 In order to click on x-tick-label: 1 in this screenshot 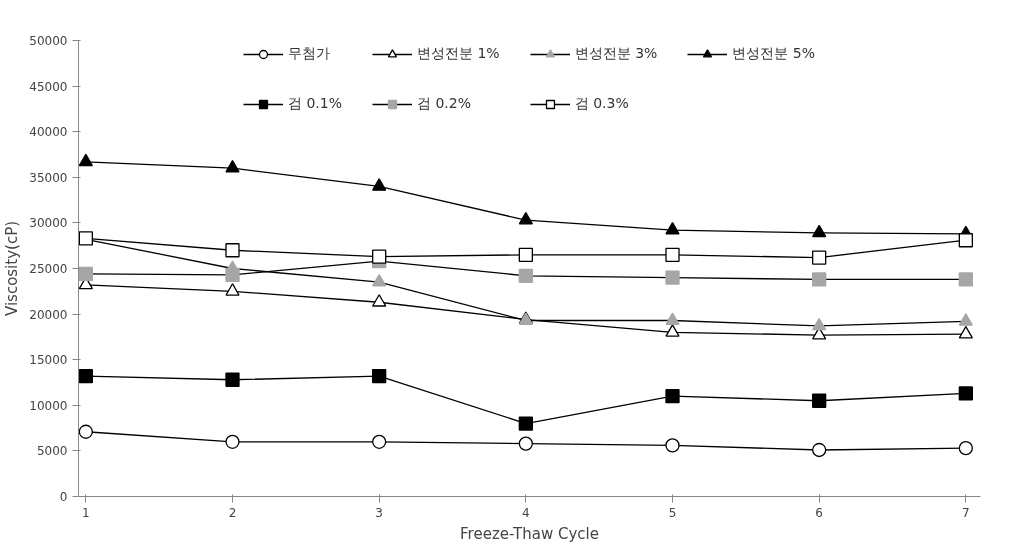, I will do `click(86, 512)`.